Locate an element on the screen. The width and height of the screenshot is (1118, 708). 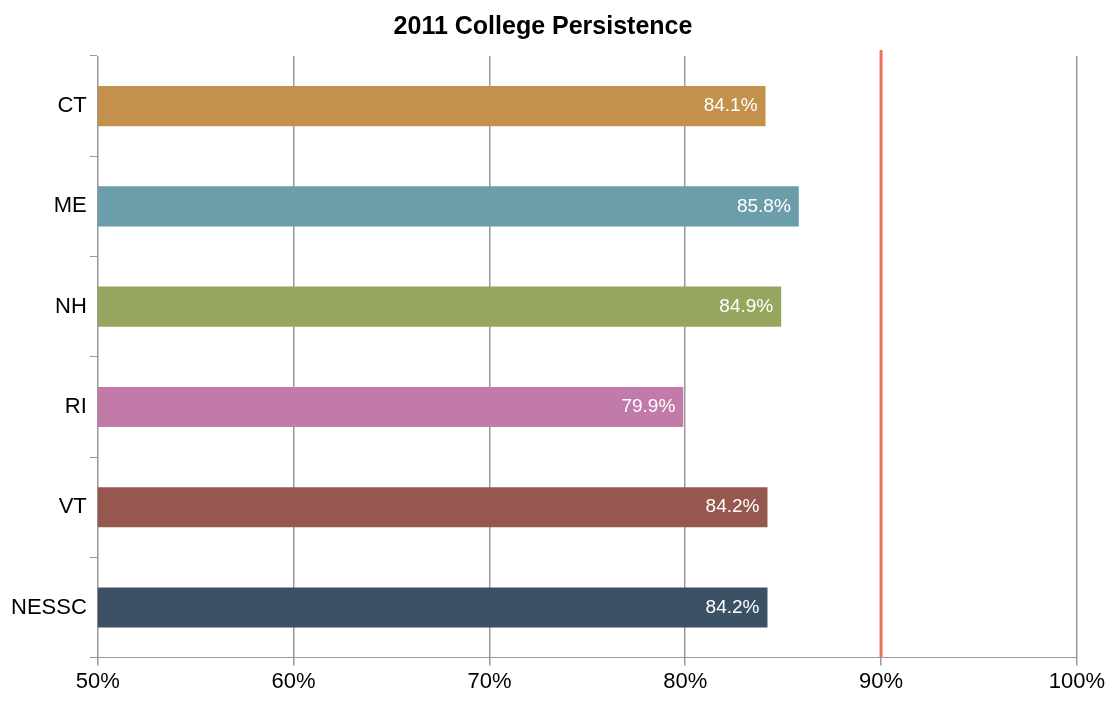
data-label: 85.8% is located at coordinates (763, 205).